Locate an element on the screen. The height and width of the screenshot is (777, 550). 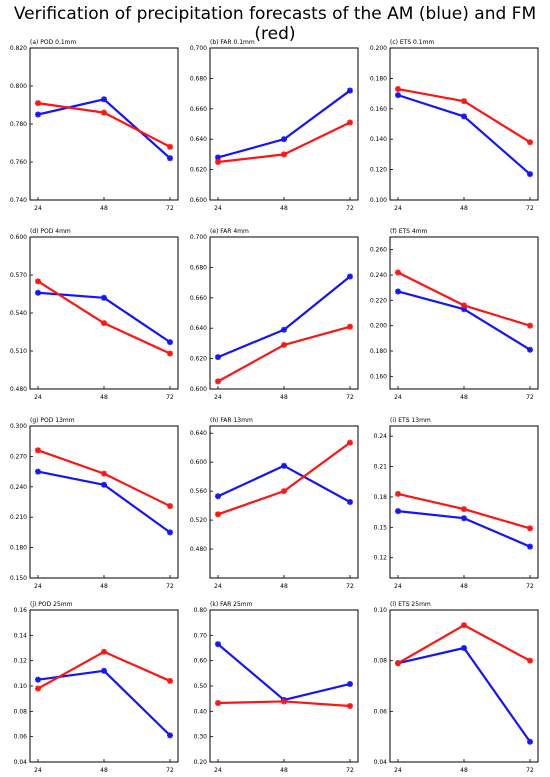
panel-title: (h) FAR 13mm is located at coordinates (231, 420).